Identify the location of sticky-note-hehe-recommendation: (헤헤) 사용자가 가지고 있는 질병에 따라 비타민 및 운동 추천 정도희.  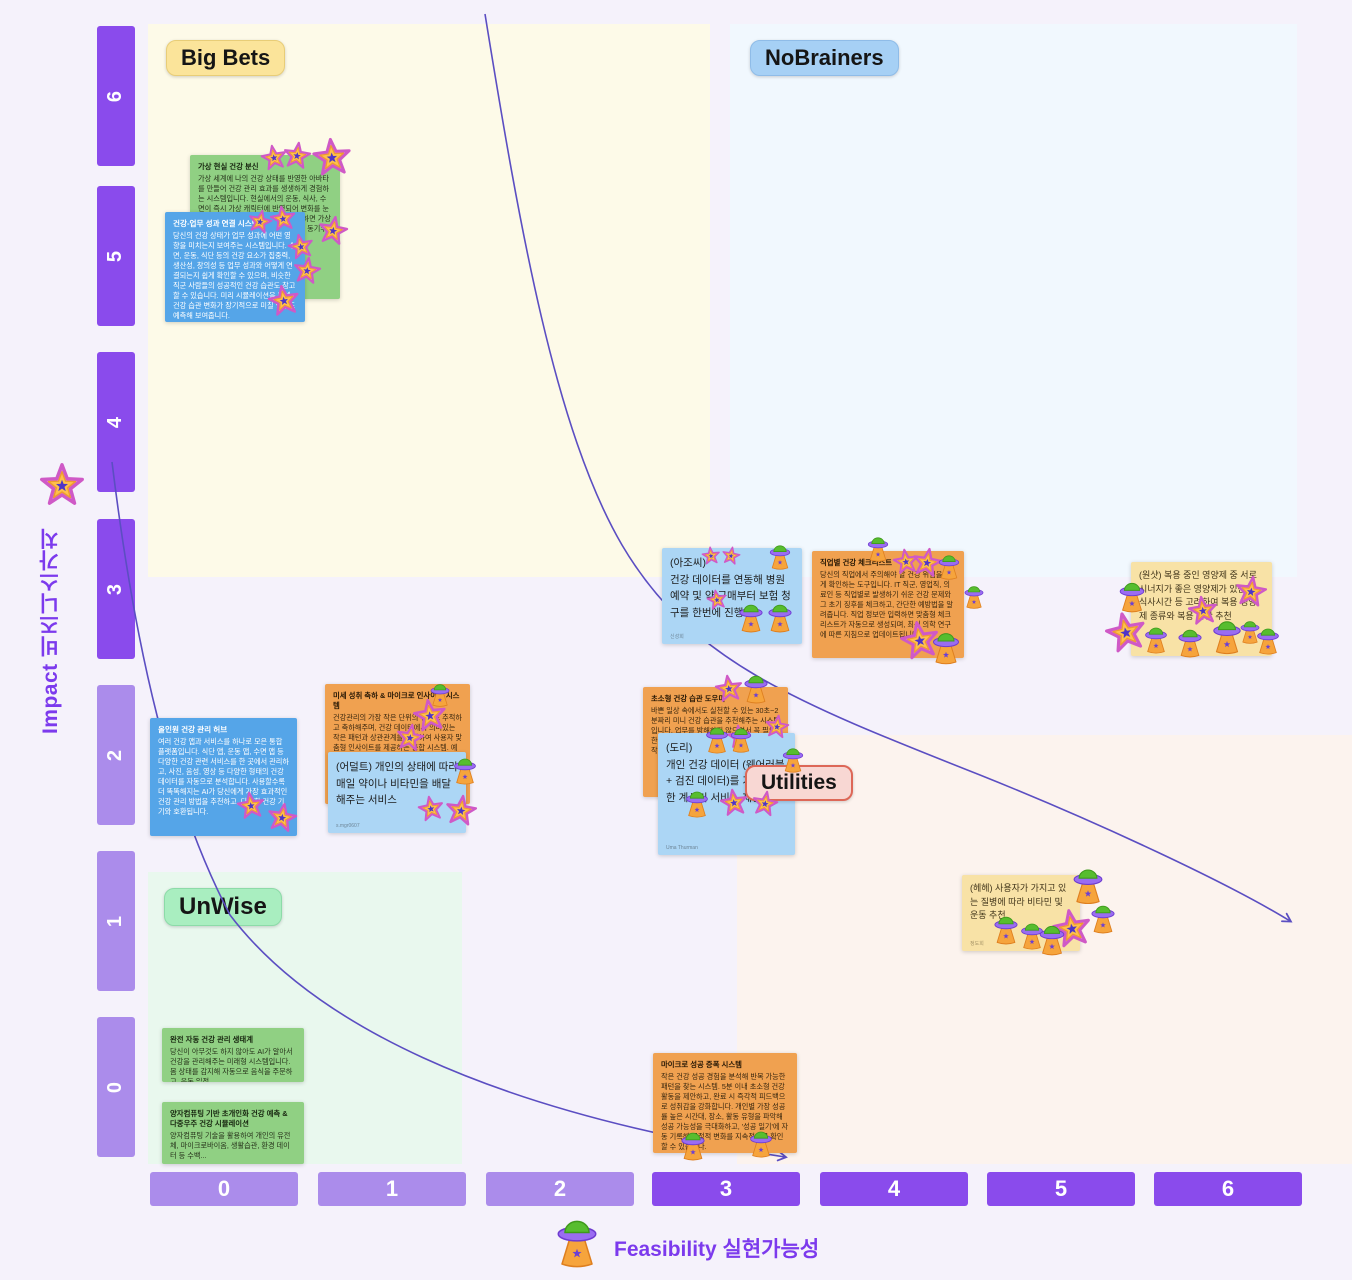
(1021, 913).